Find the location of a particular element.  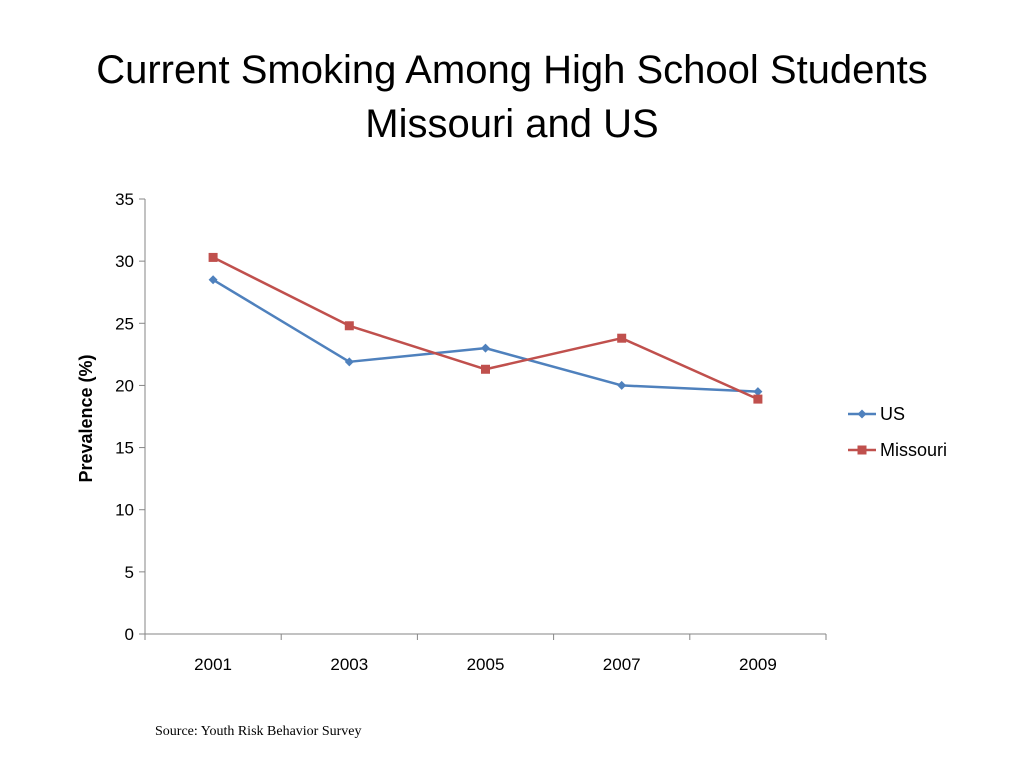

y-tick-label: 25 is located at coordinates (124, 323).